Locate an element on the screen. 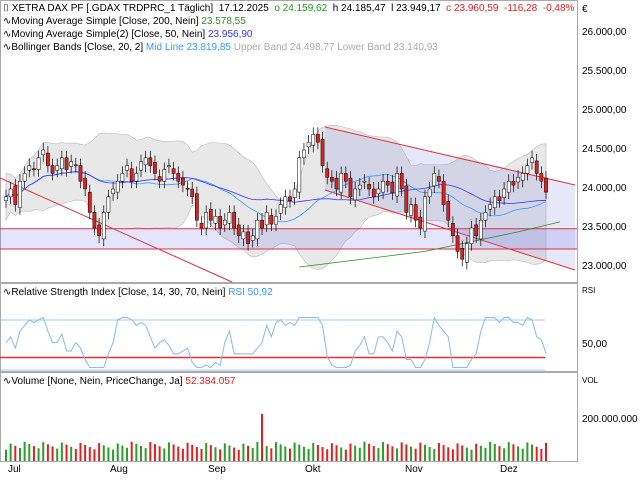 The width and height of the screenshot is (640, 480). indicator-icon: ∿ is located at coordinates (7, 47).